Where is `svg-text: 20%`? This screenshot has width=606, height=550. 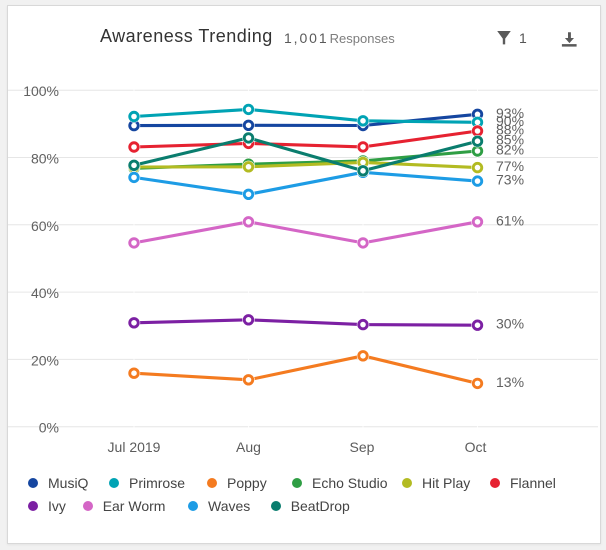
svg-text: 20% is located at coordinates (45, 360).